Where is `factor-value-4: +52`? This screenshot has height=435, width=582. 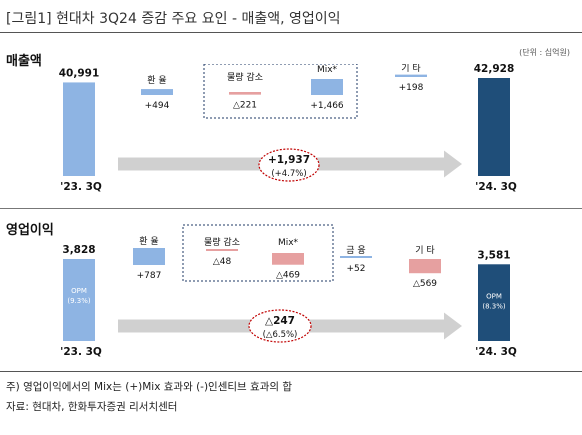
factor-value-4: +52 is located at coordinates (356, 269).